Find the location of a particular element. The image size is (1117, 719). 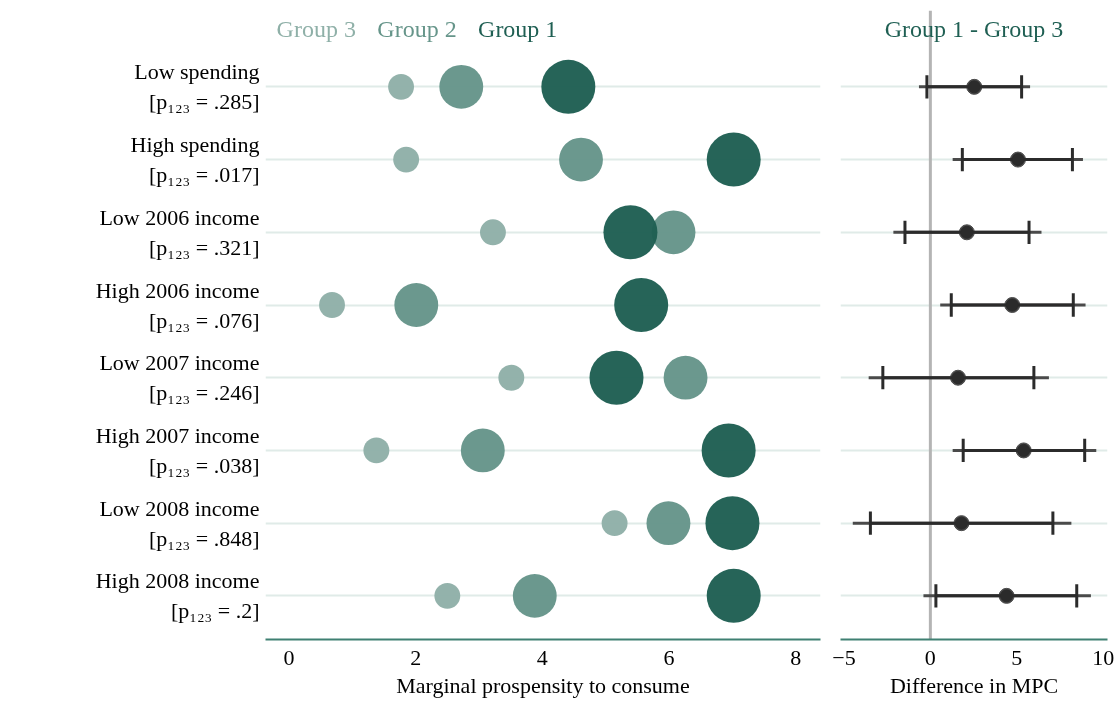

y-tick-label: Low spending [p₁₂₃ = .285] is located at coordinates (197, 87).